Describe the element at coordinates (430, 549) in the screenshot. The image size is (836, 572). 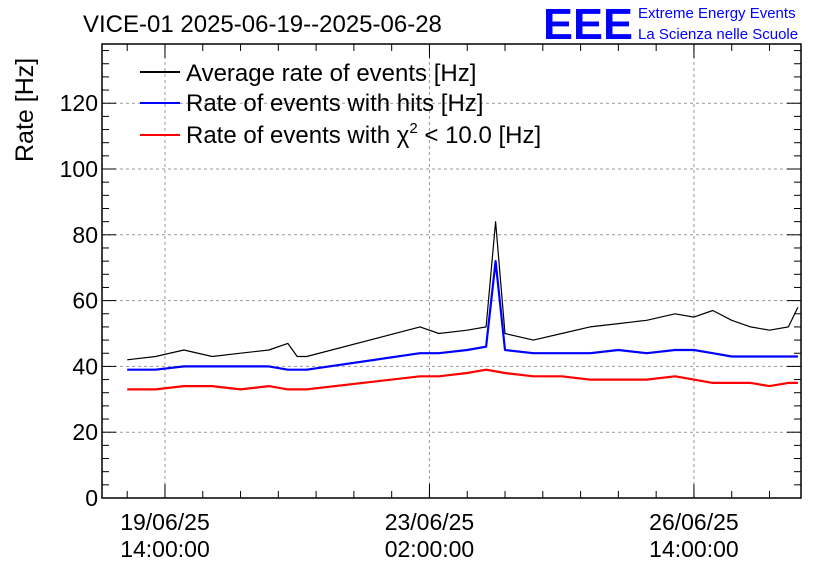
I see `x-tick-label-time: 02:00:00` at that location.